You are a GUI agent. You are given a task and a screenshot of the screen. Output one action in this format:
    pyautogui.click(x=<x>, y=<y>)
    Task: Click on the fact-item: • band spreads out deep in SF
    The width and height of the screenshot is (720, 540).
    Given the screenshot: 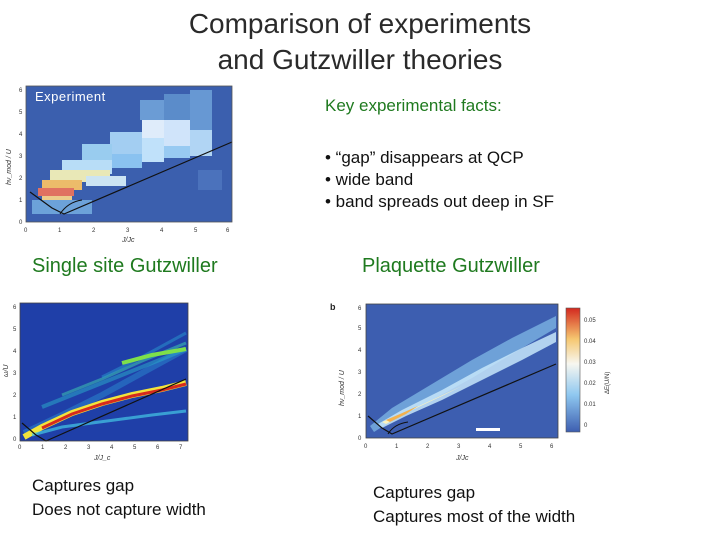 What is the action you would take?
    pyautogui.click(x=439, y=201)
    